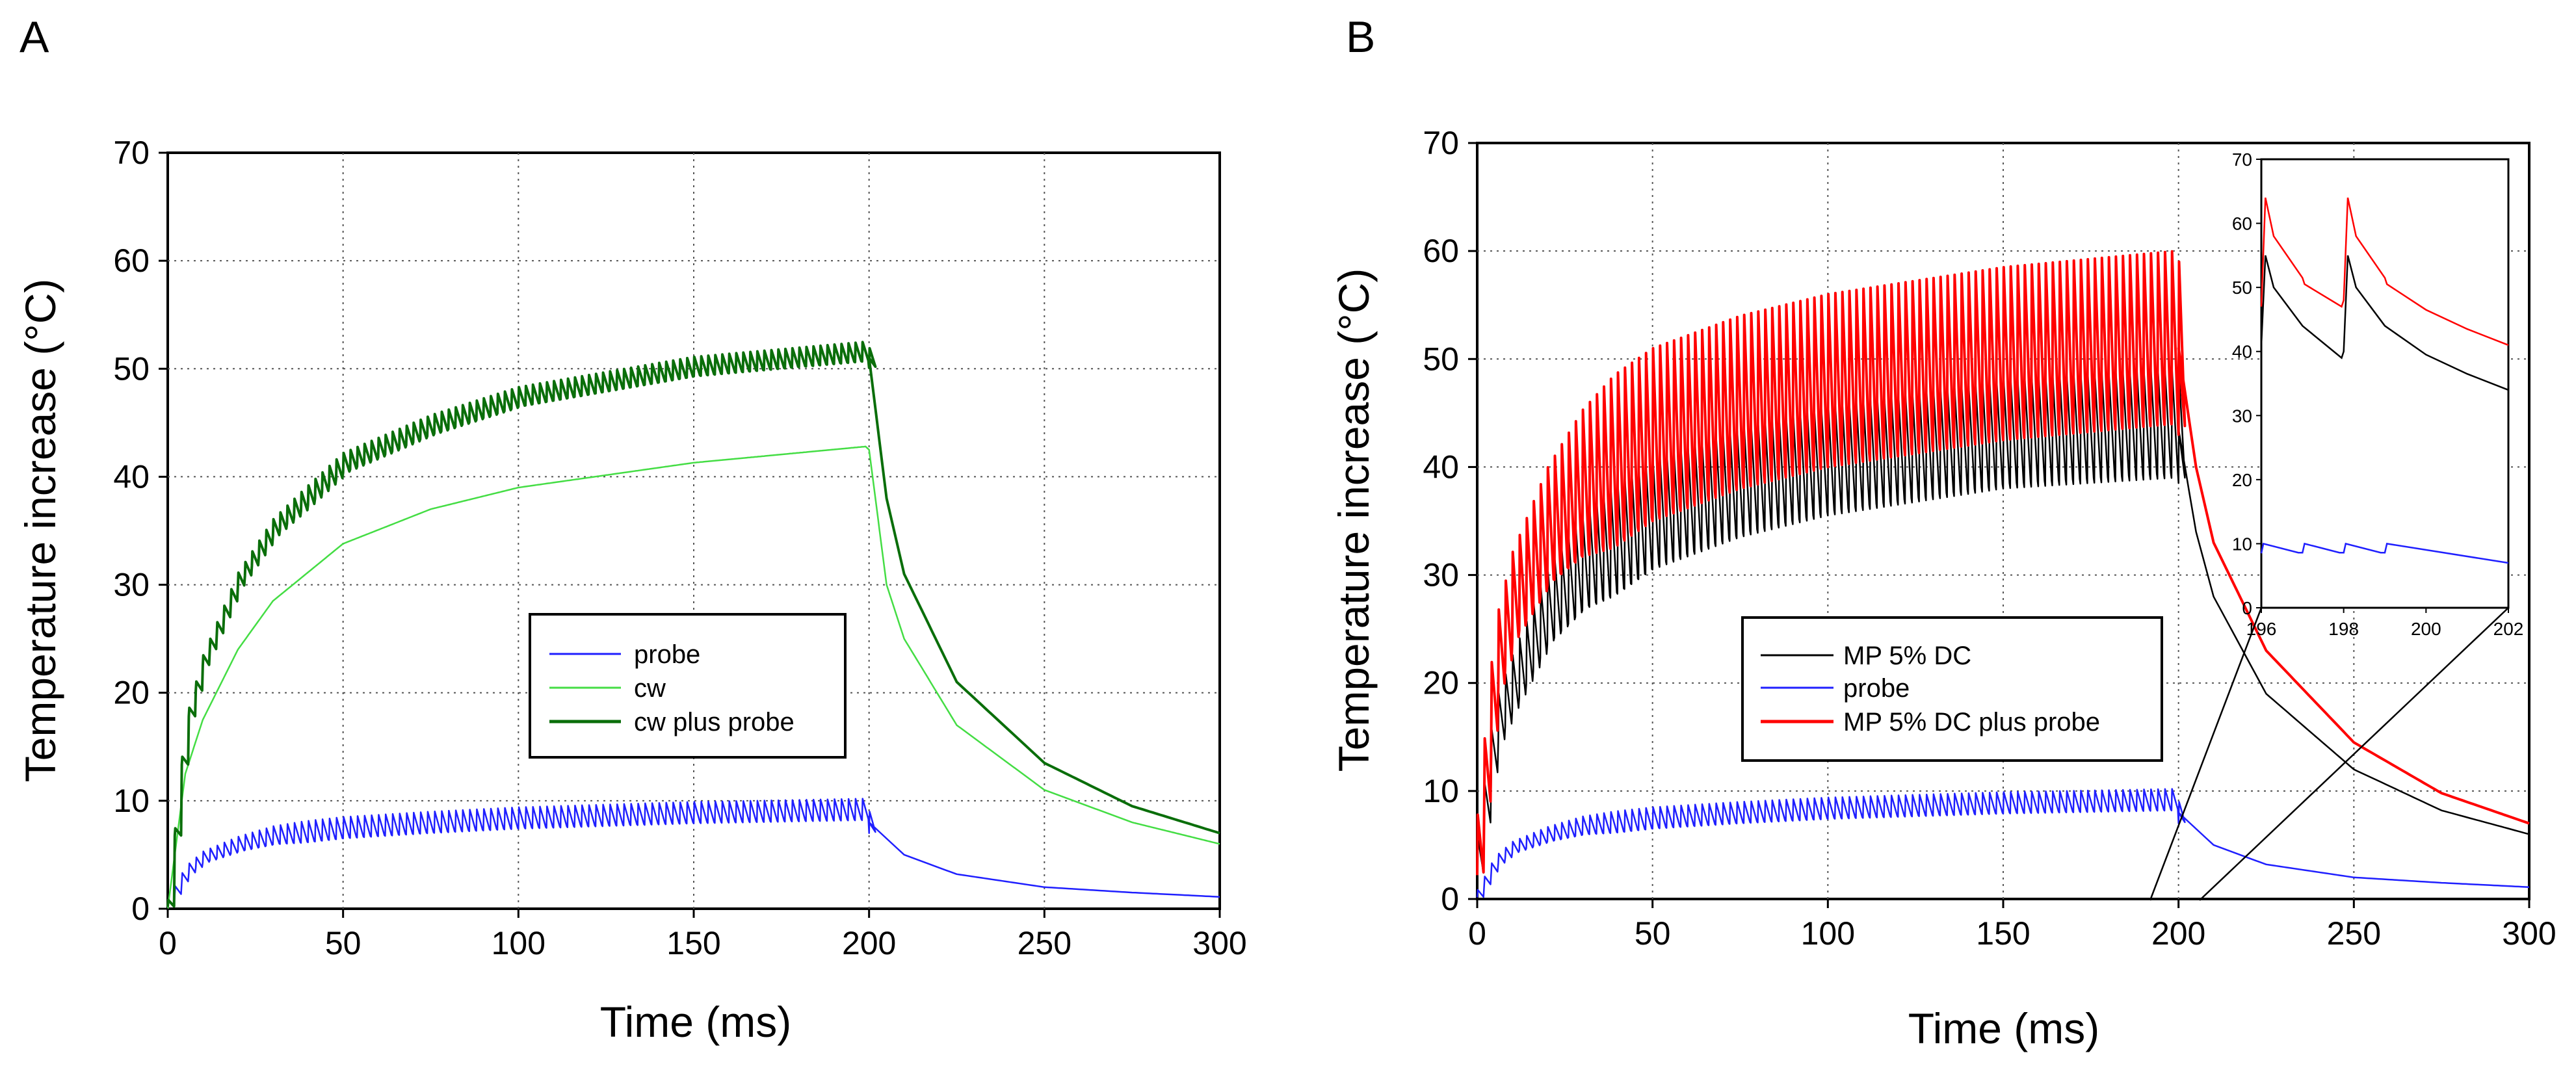 Image resolution: width=2576 pixels, height=1068 pixels. What do you see at coordinates (2384, 553) in the screenshot?
I see `inset-series-line-probe` at bounding box center [2384, 553].